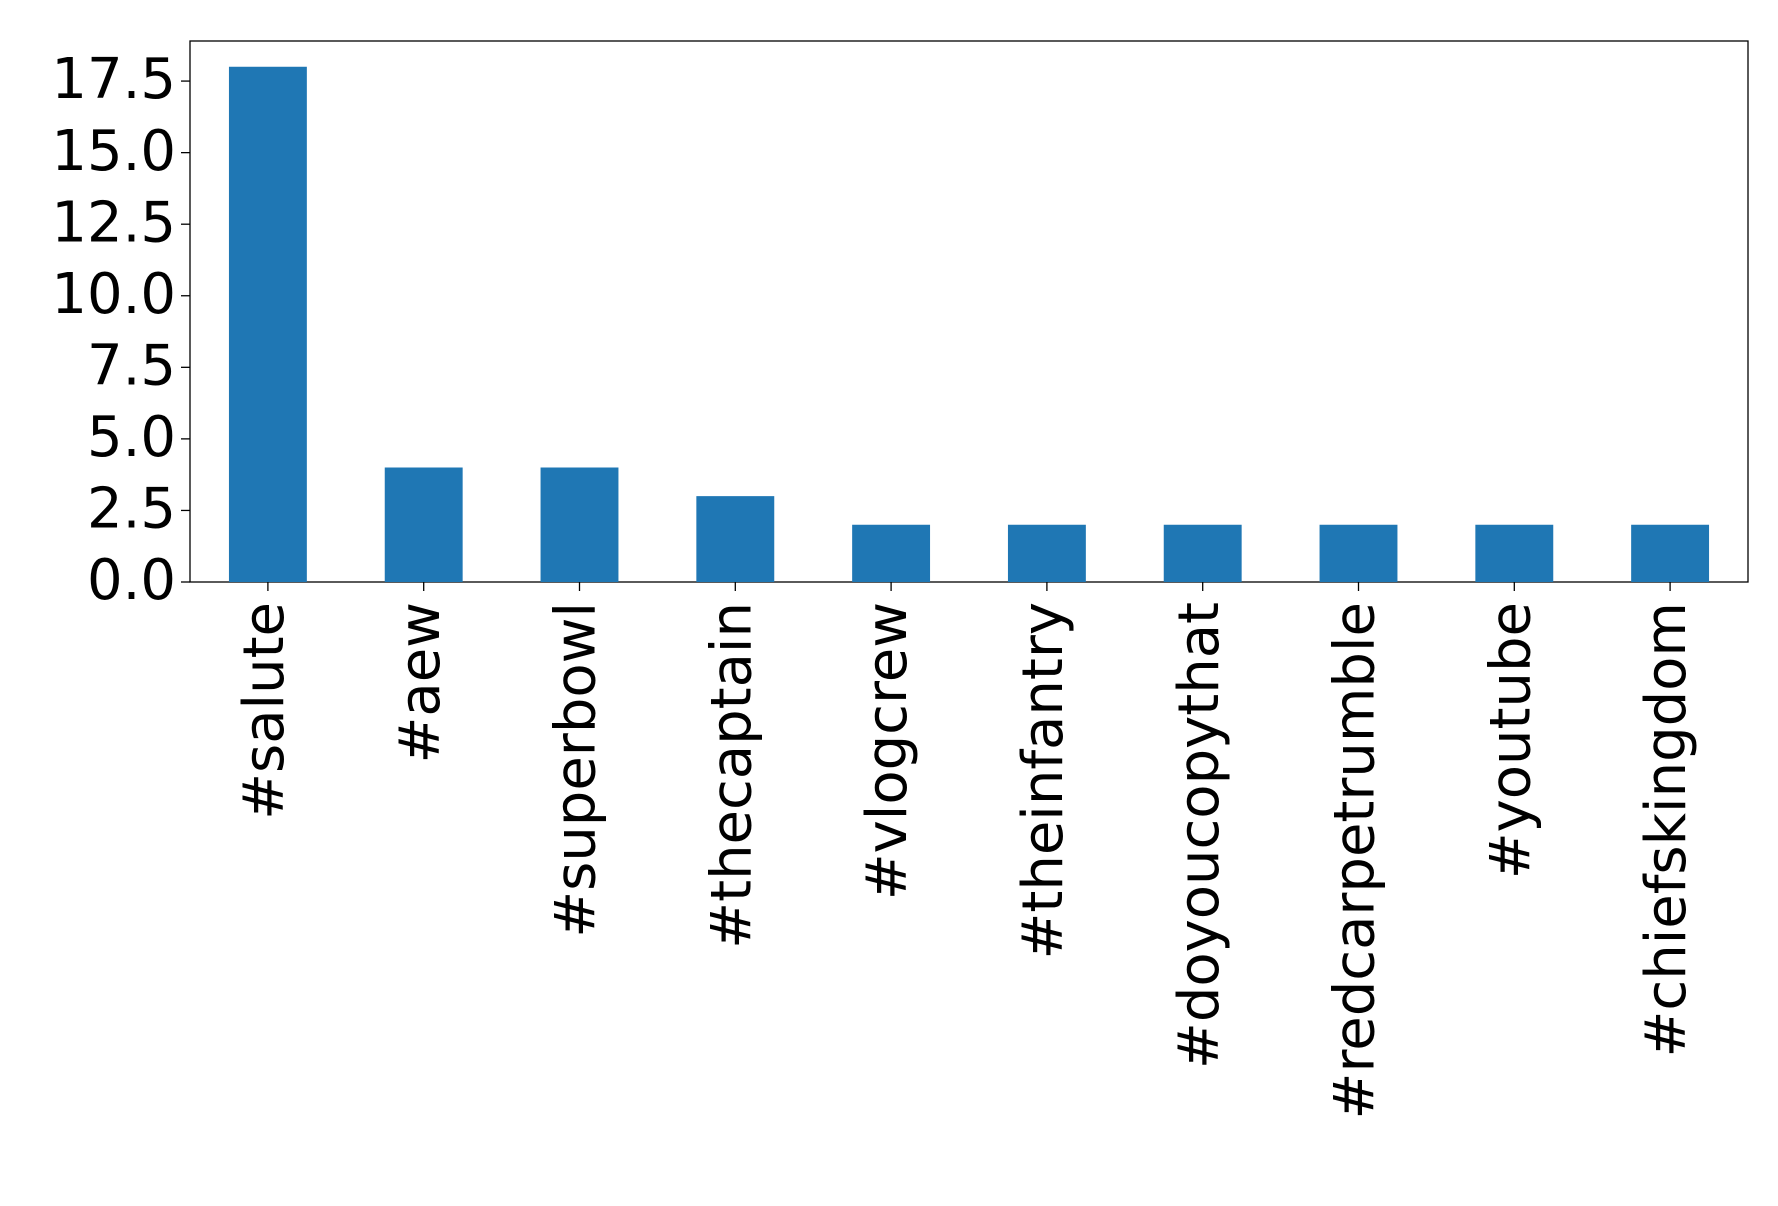  Describe the element at coordinates (113, 294) in the screenshot. I see `y-tick-label: 10.0` at that location.